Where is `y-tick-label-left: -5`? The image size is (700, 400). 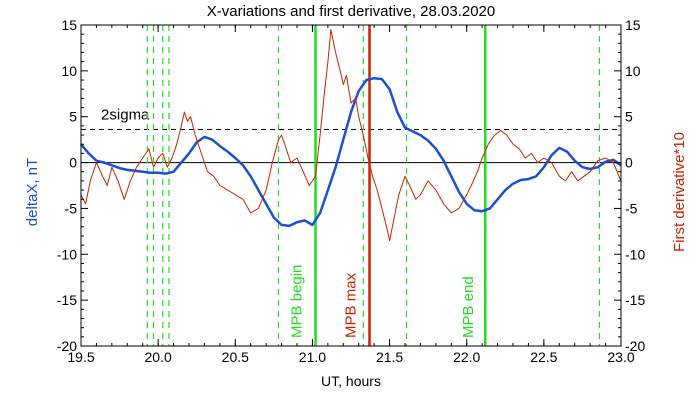 y-tick-label-left: -5 is located at coordinates (71, 208).